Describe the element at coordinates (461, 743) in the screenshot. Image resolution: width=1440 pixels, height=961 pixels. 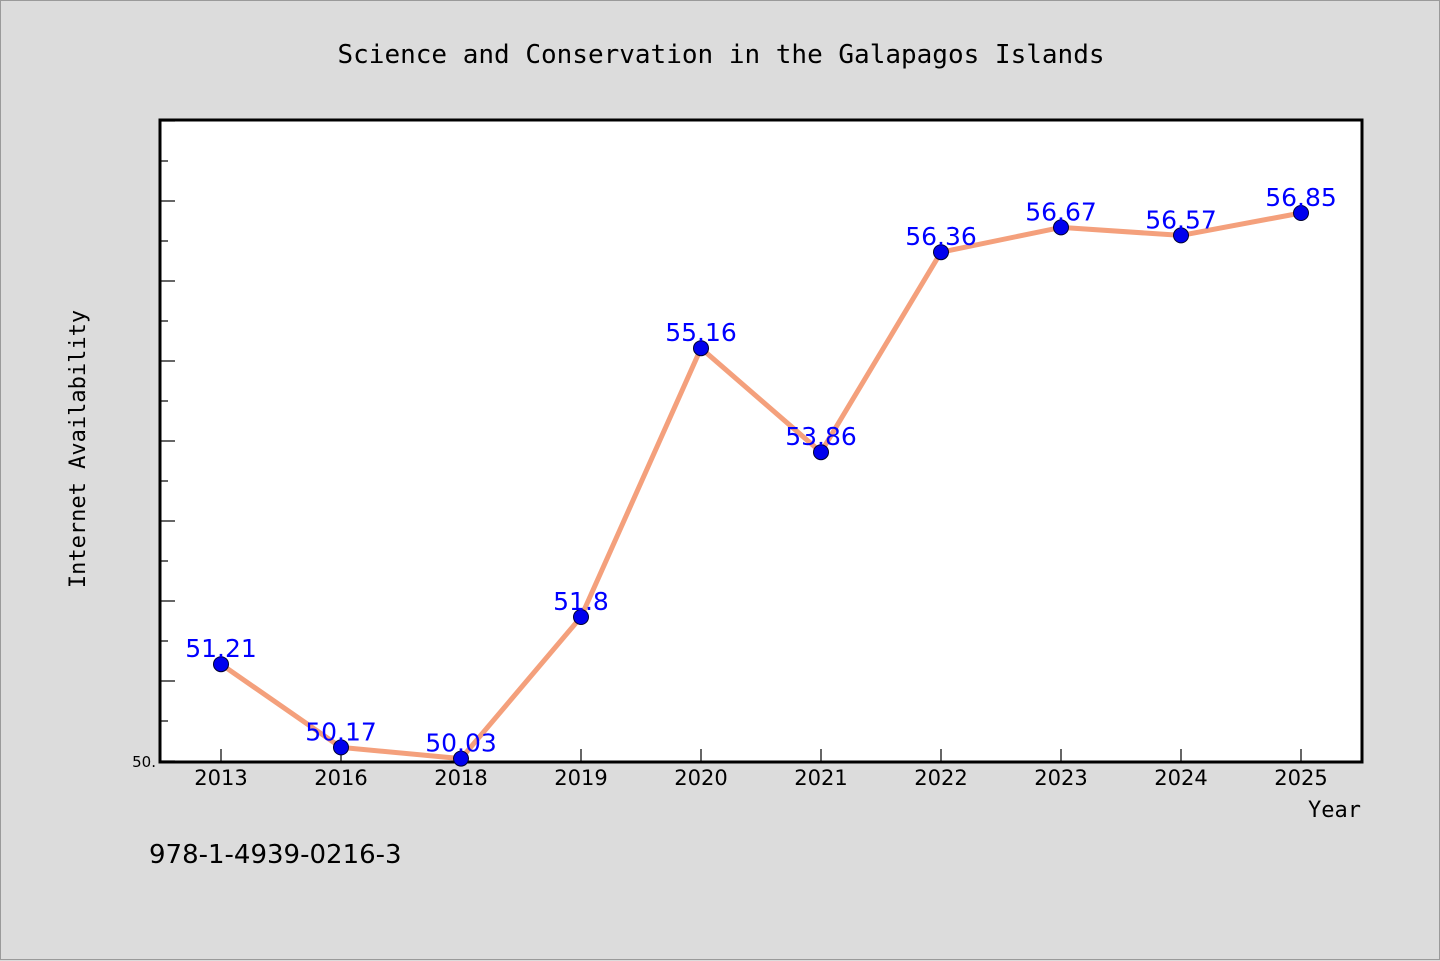
I see `data-label: 50.03` at that location.